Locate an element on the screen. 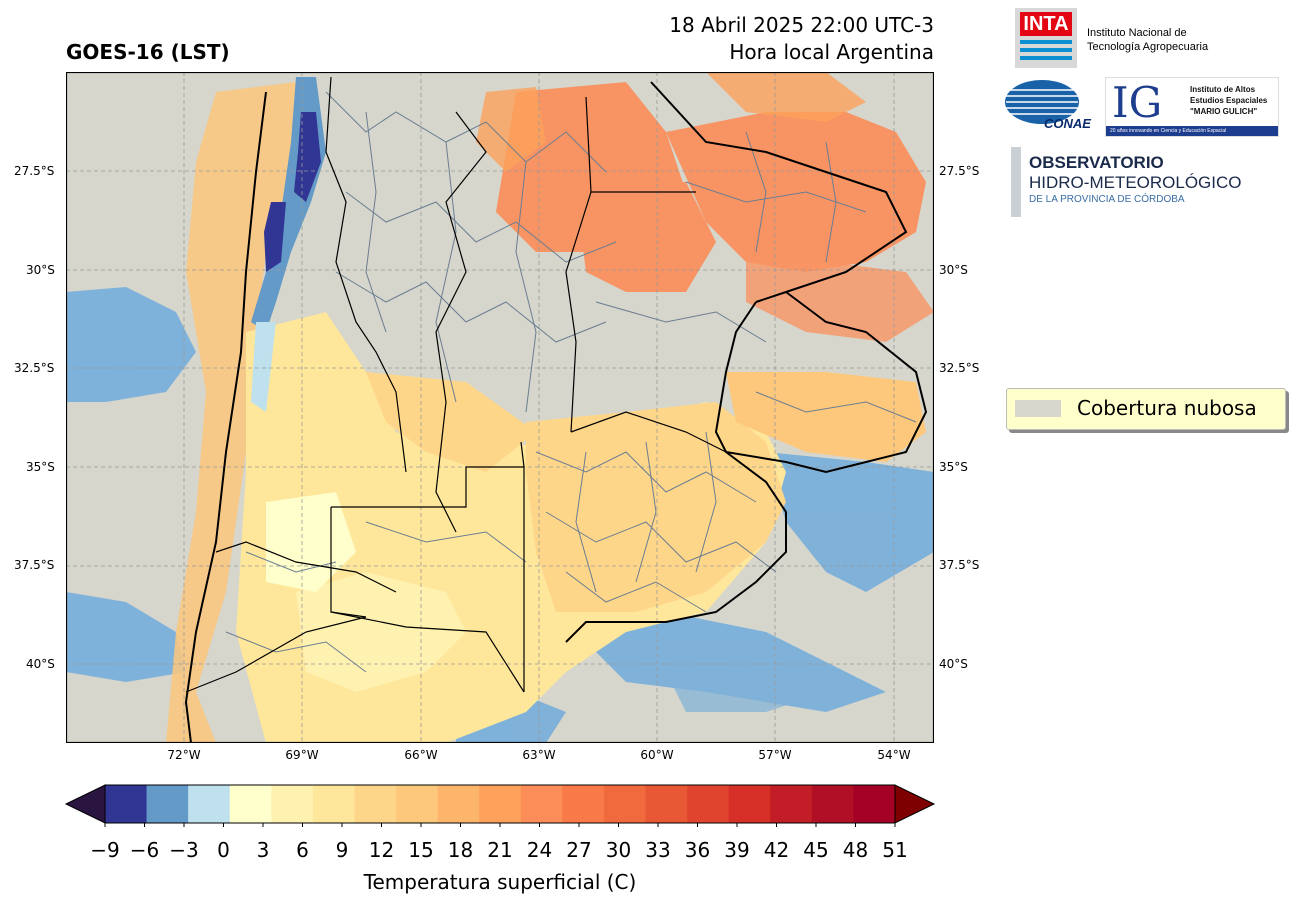 The width and height of the screenshot is (1301, 911). lat-tick-right: 37.5°S is located at coordinates (959, 565).